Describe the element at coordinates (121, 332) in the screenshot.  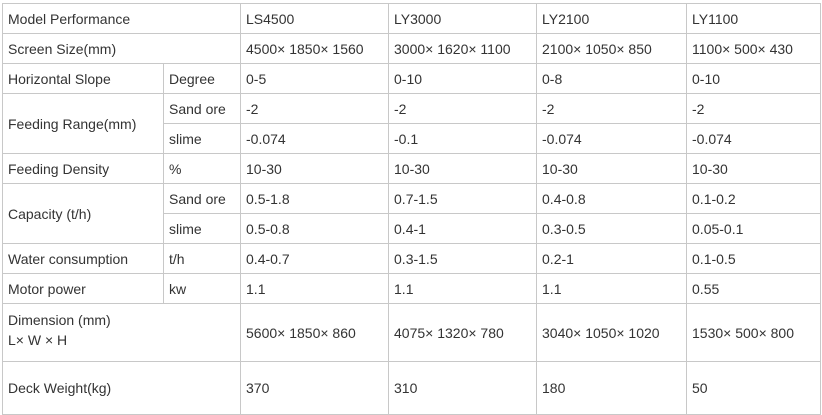
I see `row-label: Dimension (mm) L× W × H` at that location.